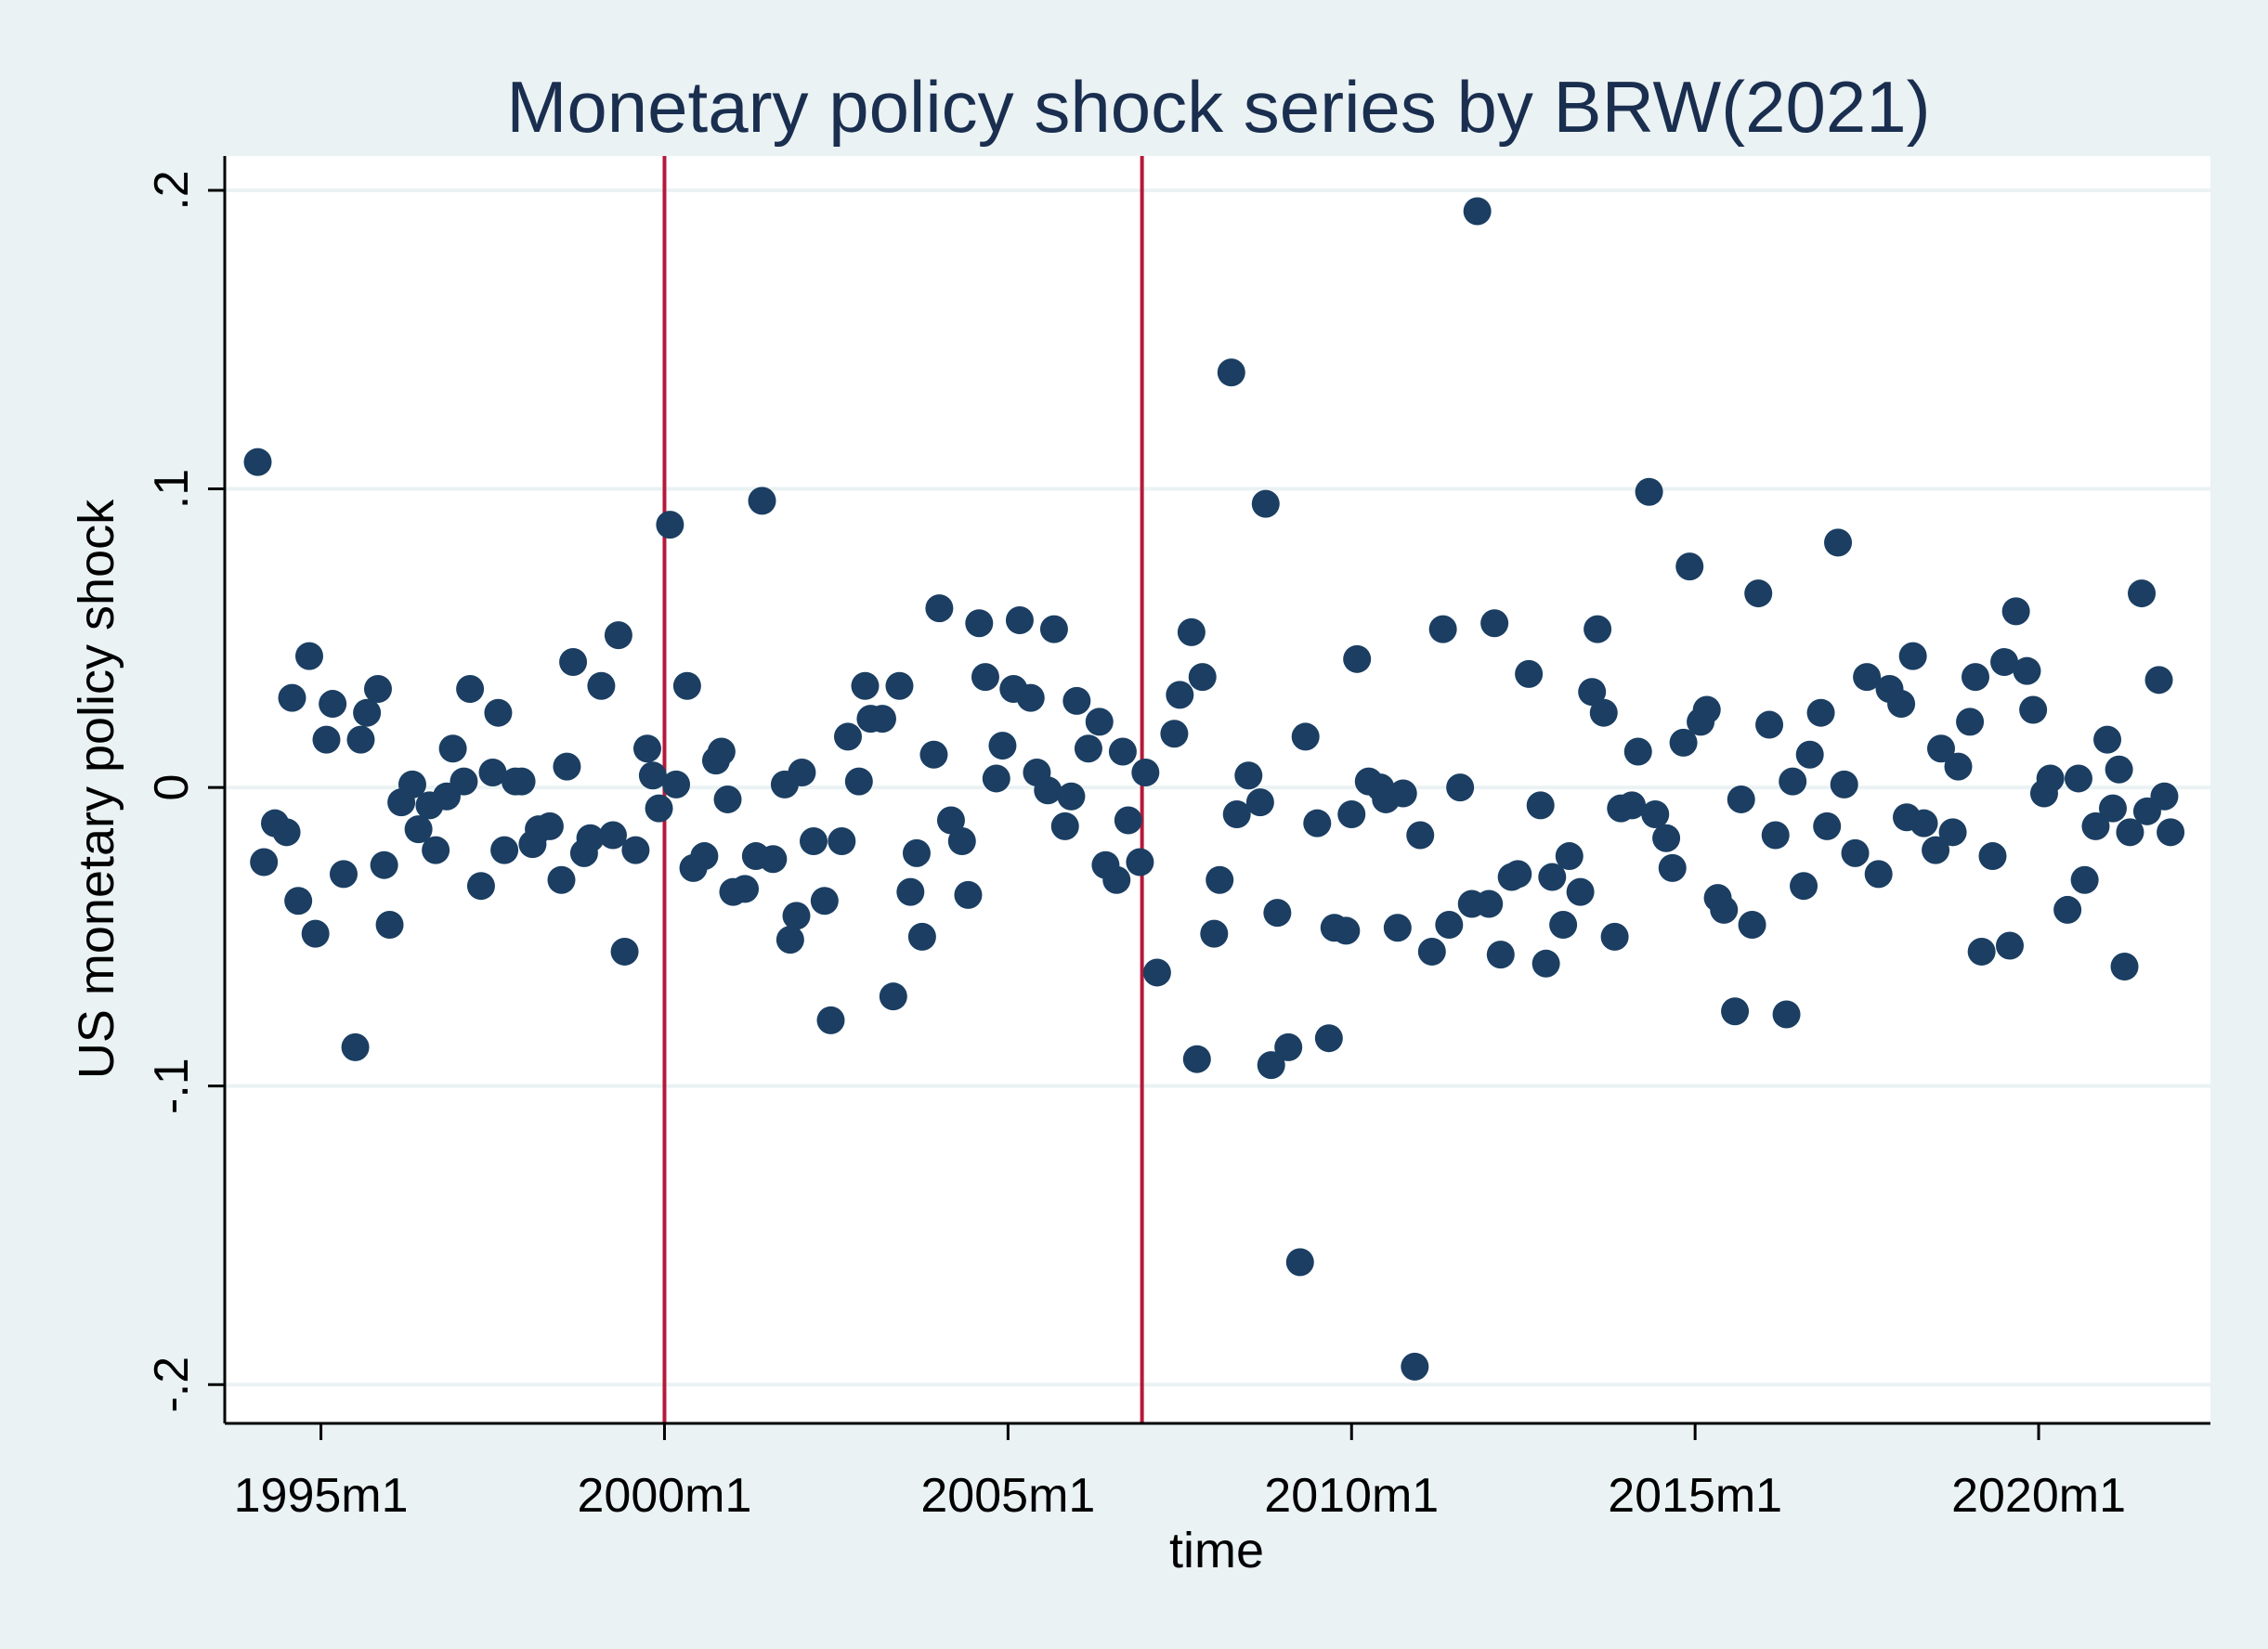  I want to click on x-tick-label-5: 2020m1, so click(2039, 1496).